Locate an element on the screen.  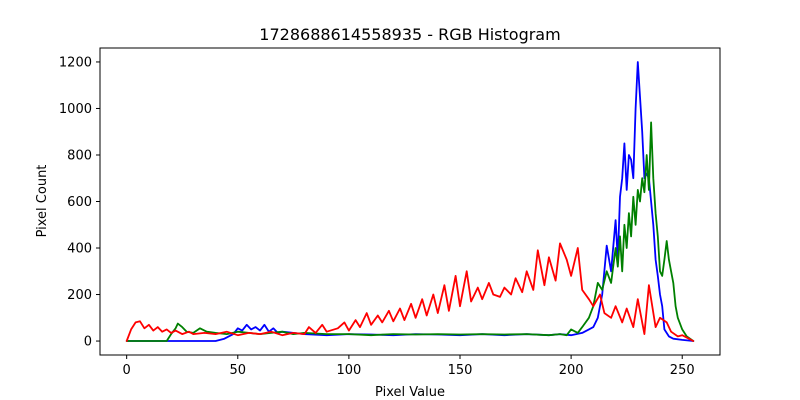
x-axis-label: Pixel Value is located at coordinates (410, 392).